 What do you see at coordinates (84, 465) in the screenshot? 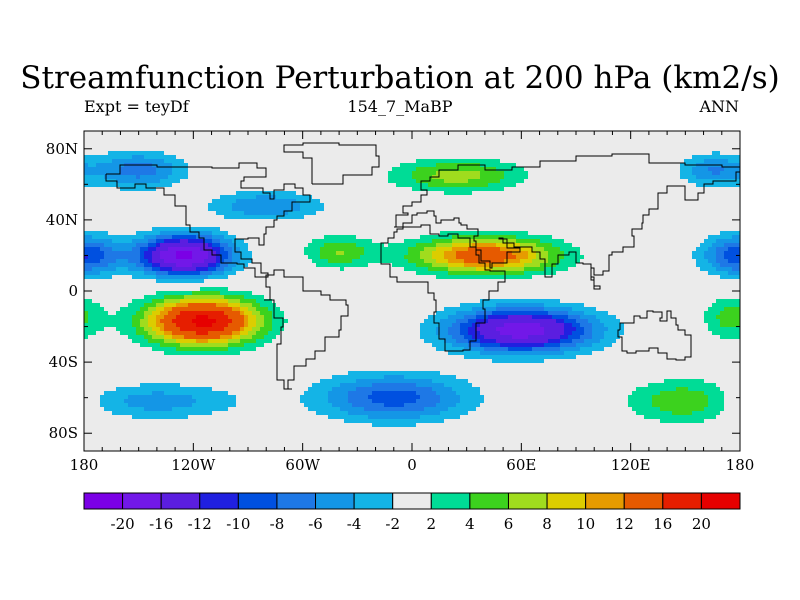
I see `x-tick-label: 180` at bounding box center [84, 465].